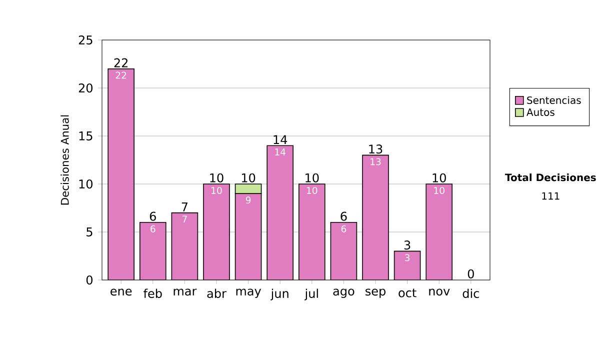 This screenshot has height=340, width=600. I want to click on y-tick-label: 0, so click(89, 280).